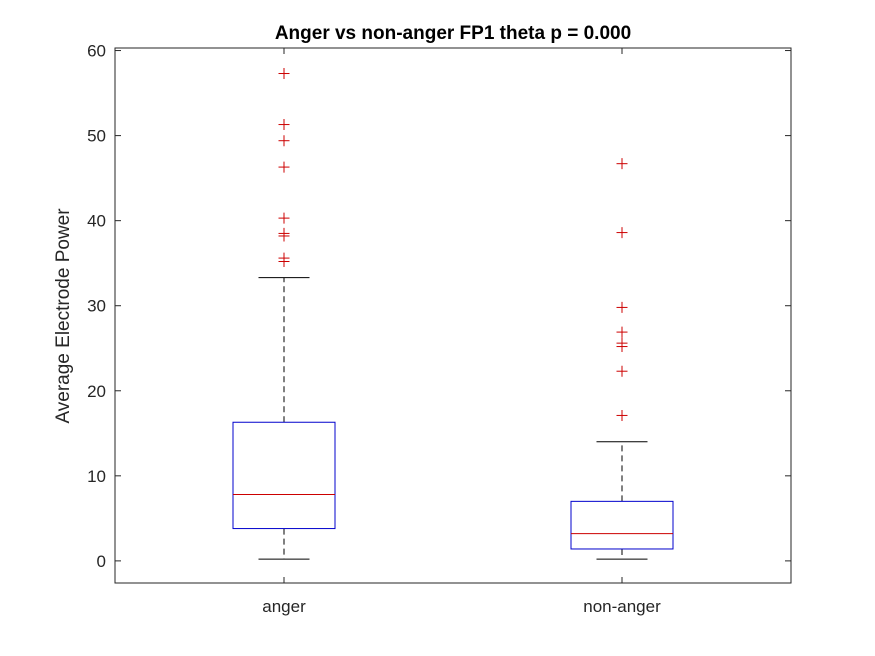  Describe the element at coordinates (101, 561) in the screenshot. I see `y-tick-label: 0` at that location.